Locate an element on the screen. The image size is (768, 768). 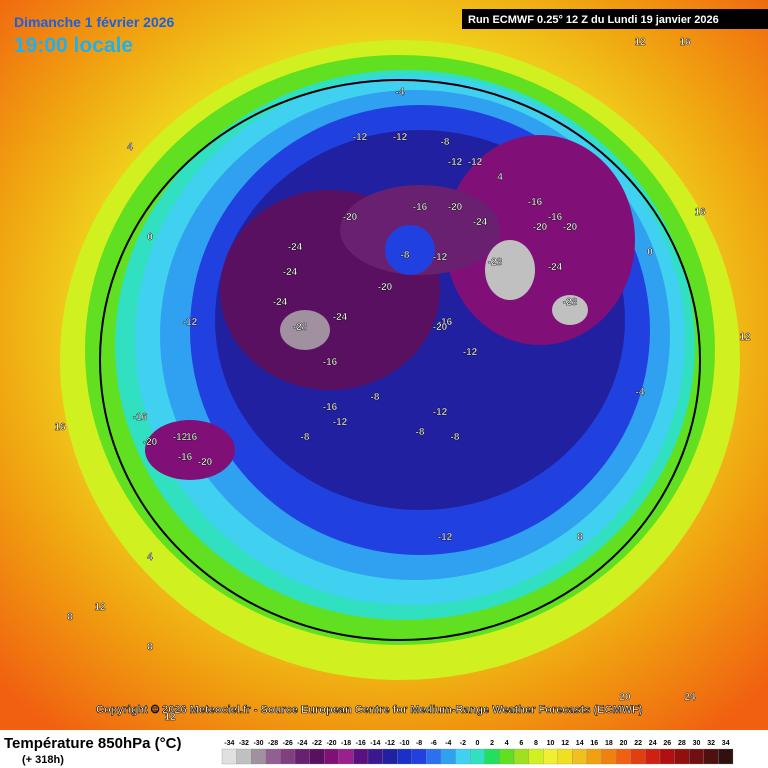
legend-label: 28 is located at coordinates (682, 743).